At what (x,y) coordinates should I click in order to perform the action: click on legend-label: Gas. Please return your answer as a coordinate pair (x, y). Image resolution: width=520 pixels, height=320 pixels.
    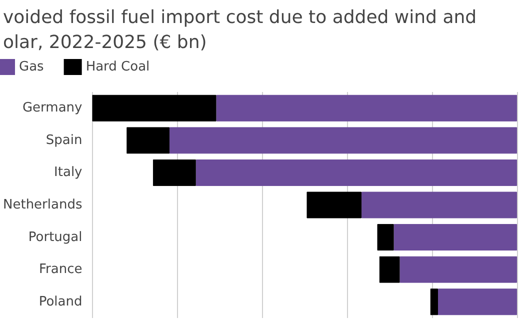
    Looking at the image, I should click on (31, 67).